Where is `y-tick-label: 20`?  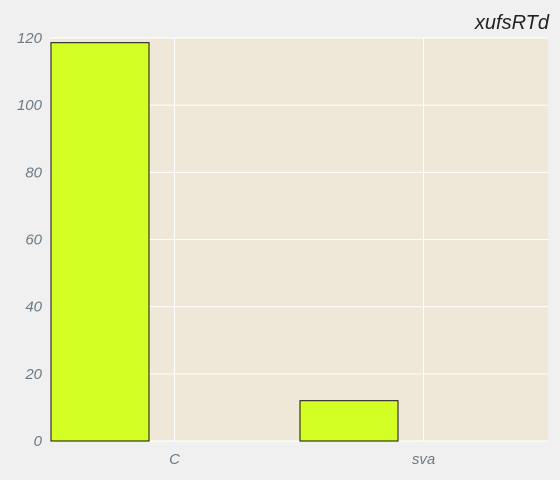 y-tick-label: 20 is located at coordinates (33, 374).